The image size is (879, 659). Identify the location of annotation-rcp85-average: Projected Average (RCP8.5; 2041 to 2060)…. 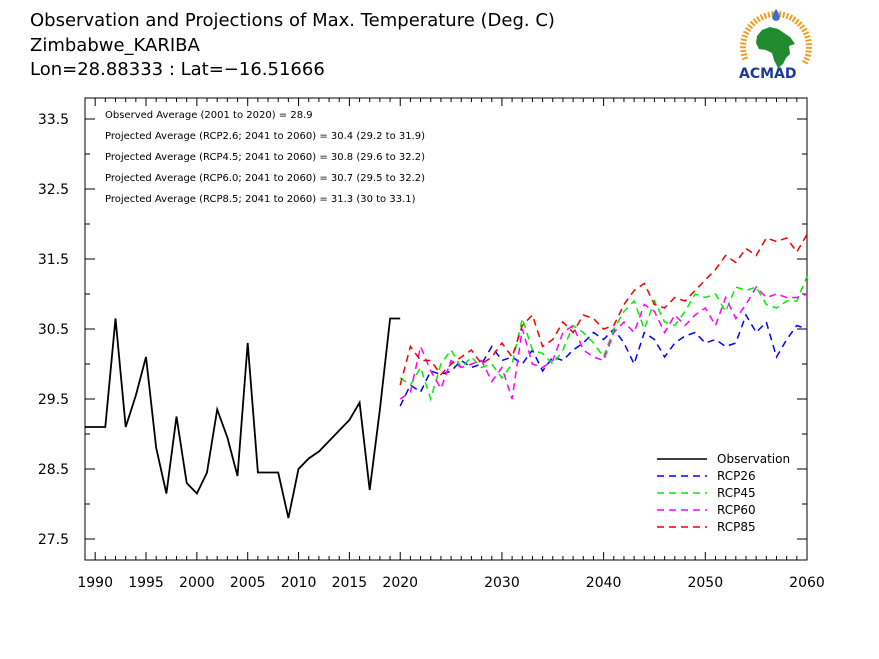
(260, 199).